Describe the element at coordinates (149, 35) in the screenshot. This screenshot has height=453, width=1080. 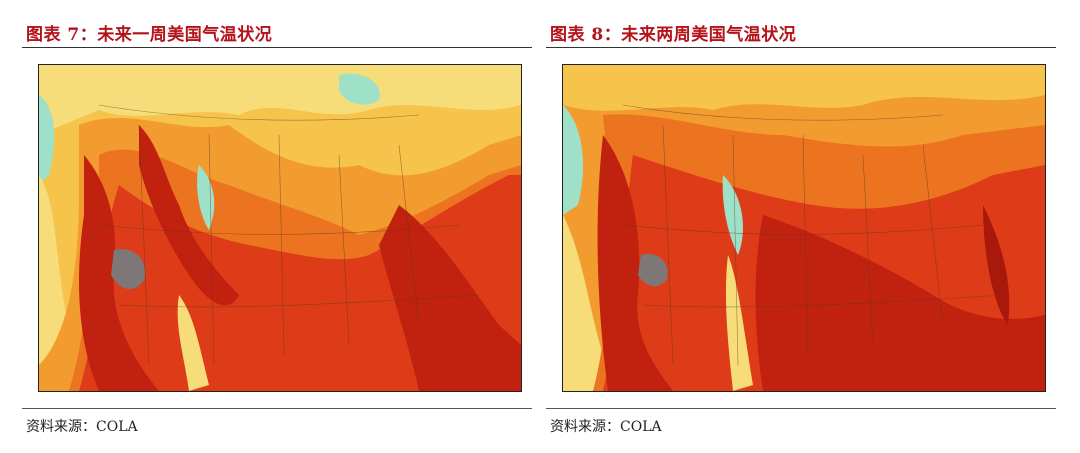
I see `figure-7-title: 图表 7：未来一周美国气温状况` at that location.